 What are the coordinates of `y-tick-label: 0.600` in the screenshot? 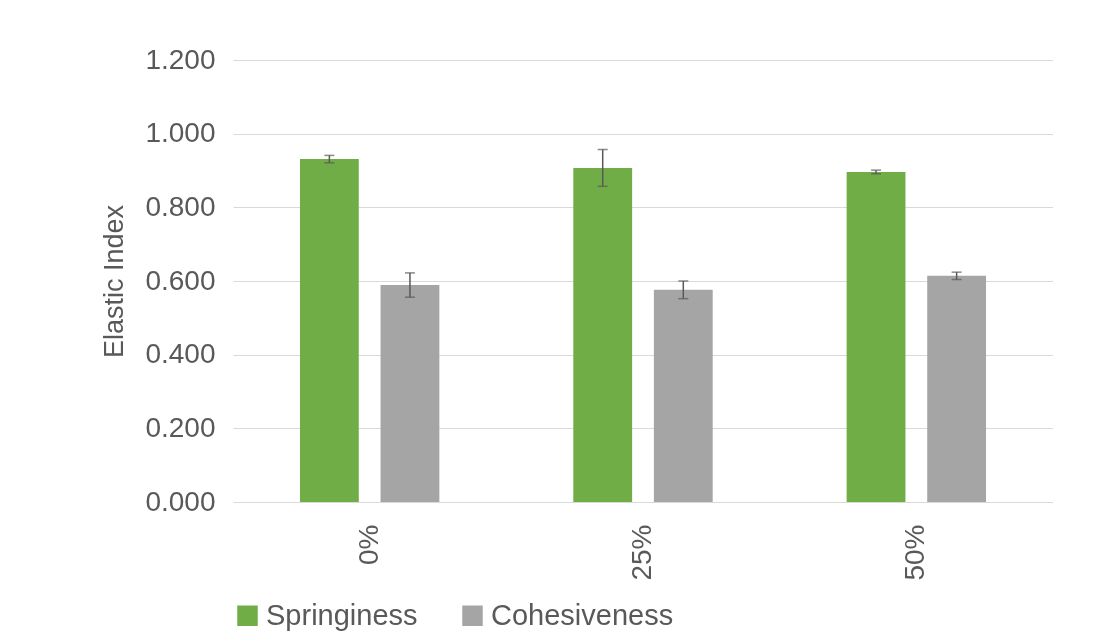 It's located at (180, 280).